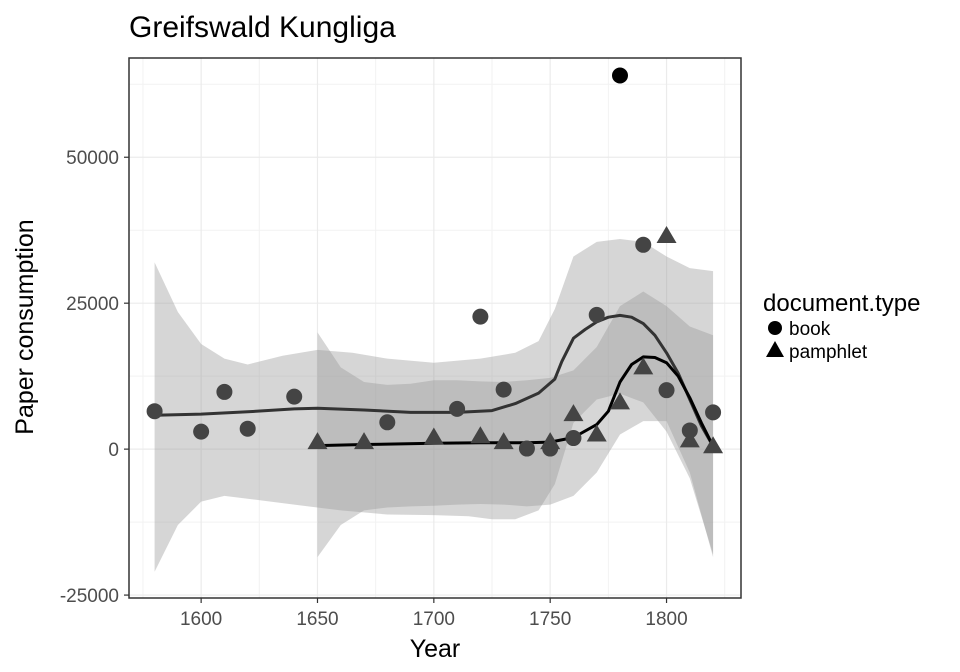  I want to click on y-tick-label: 0, so click(113, 450).